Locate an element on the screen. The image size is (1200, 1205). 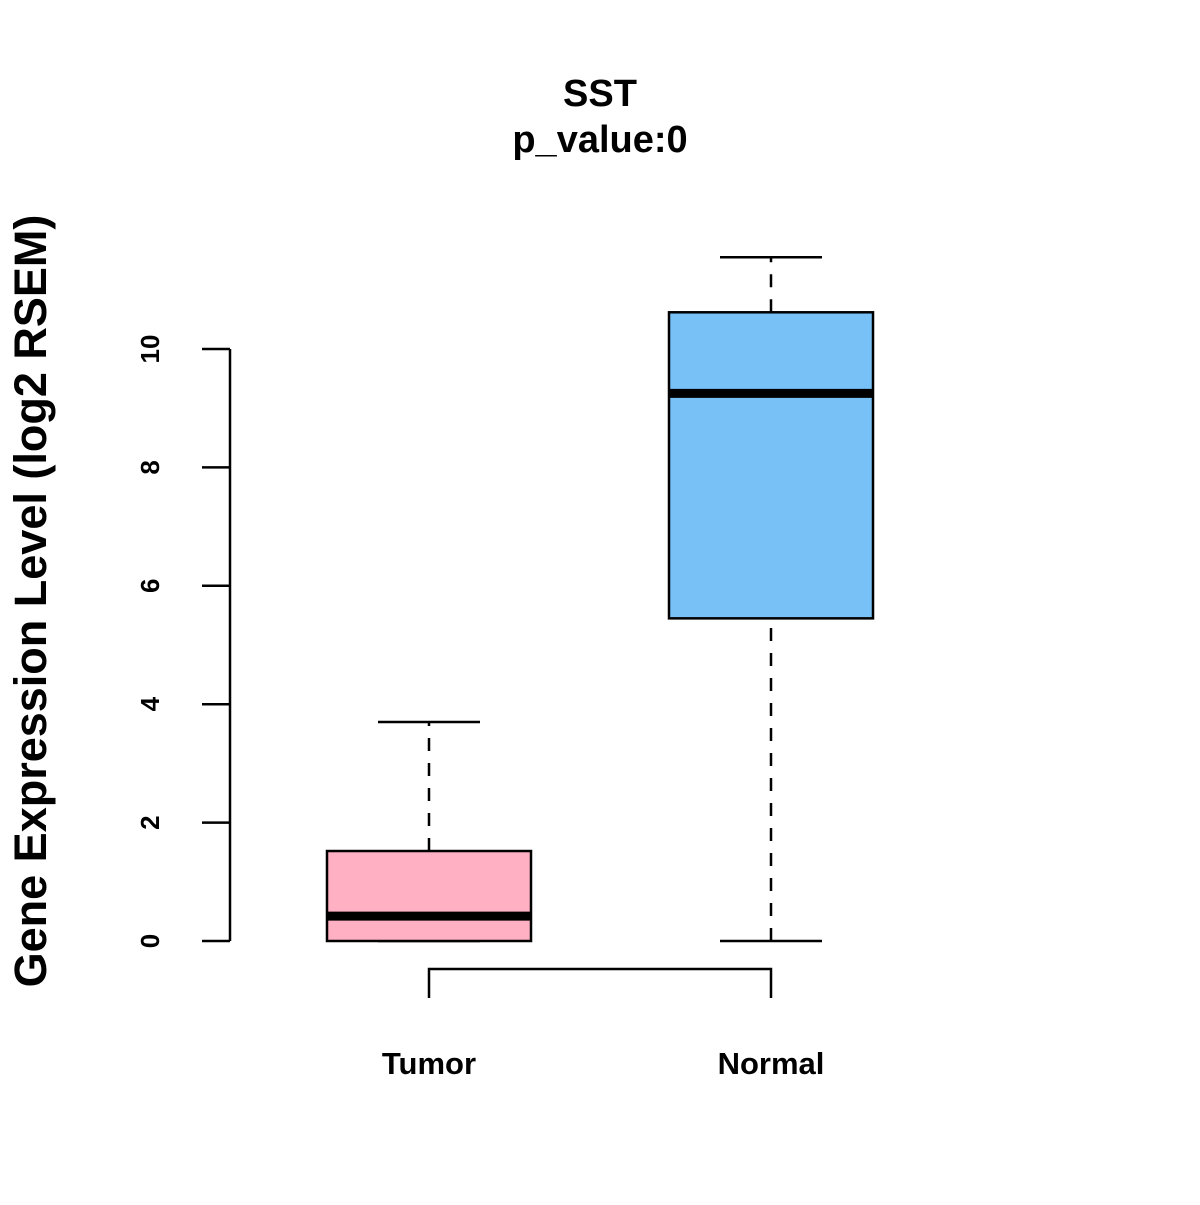
comparison-bracket-group is located at coordinates (600, 982).